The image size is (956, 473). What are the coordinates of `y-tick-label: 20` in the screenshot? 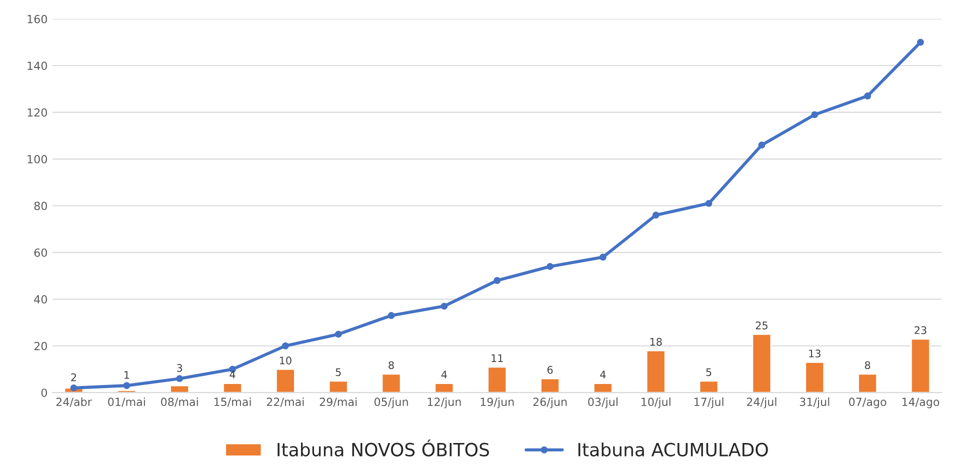 It's located at (40, 346).